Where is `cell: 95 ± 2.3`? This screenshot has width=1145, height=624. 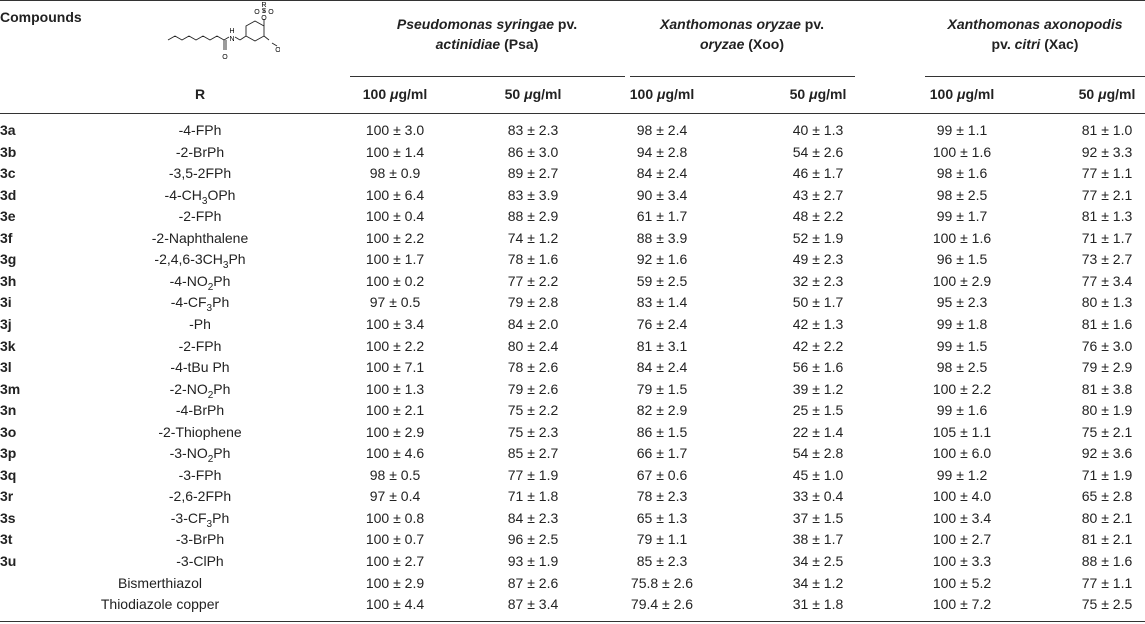
cell: 95 ± 2.3 is located at coordinates (962, 302).